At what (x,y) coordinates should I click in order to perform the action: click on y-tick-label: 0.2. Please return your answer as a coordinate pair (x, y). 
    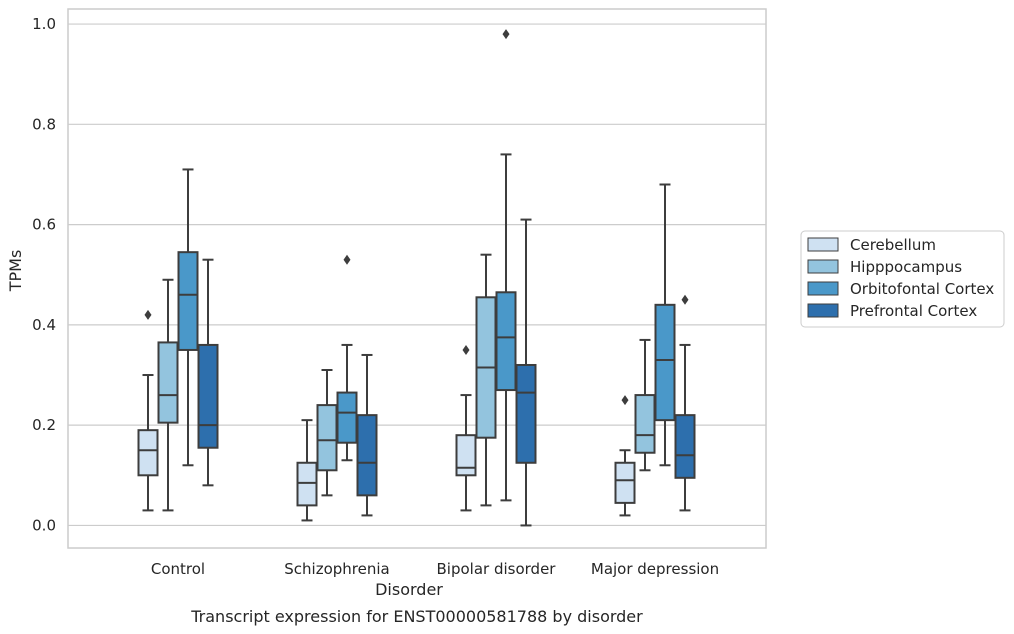
    Looking at the image, I should click on (44, 425).